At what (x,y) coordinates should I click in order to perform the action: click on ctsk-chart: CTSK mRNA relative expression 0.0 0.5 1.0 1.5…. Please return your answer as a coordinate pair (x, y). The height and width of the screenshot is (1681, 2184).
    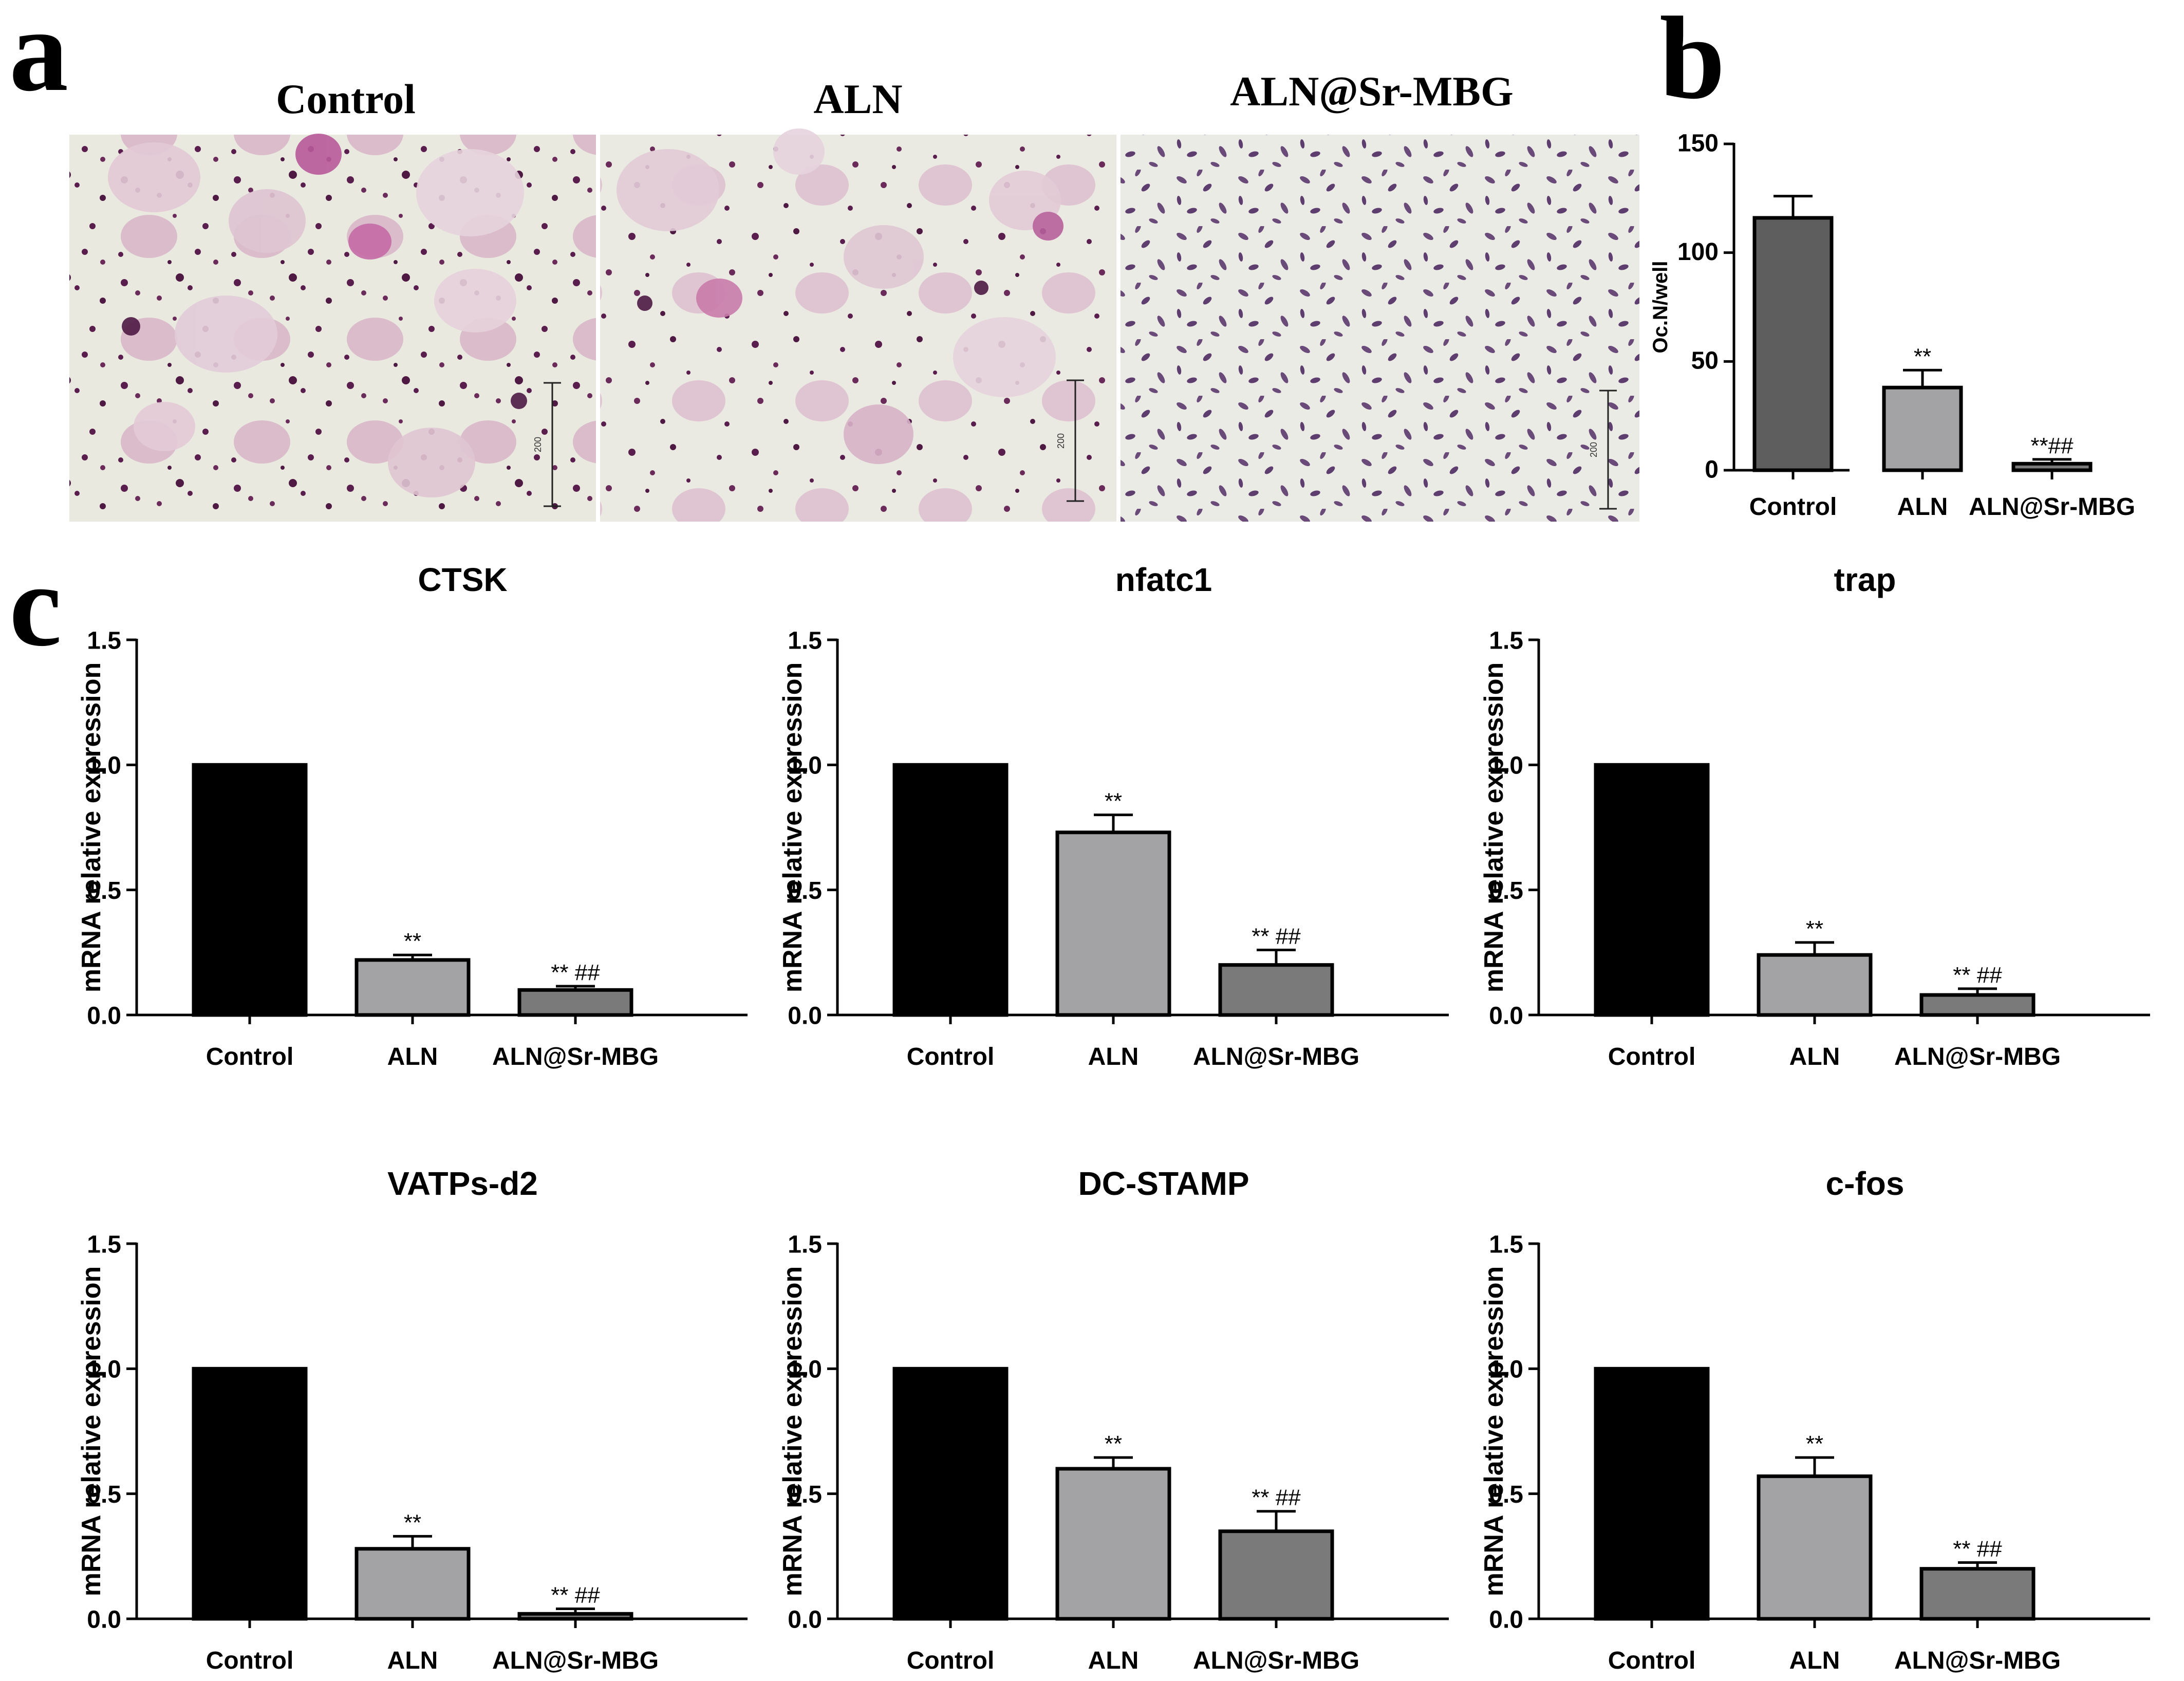
    Looking at the image, I should click on (412, 815).